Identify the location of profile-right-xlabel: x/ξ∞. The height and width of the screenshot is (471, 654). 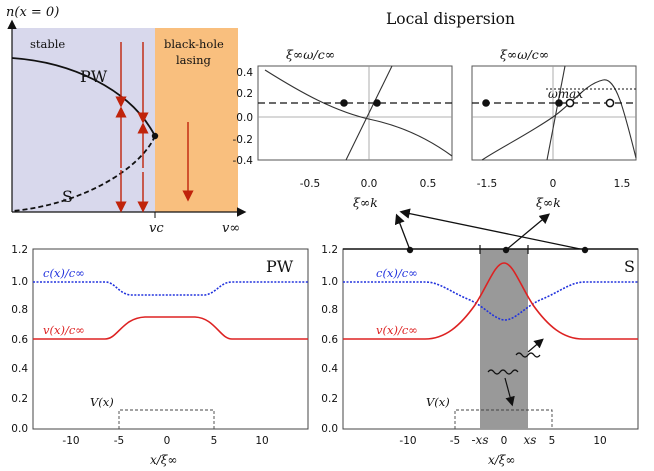
(501, 460).